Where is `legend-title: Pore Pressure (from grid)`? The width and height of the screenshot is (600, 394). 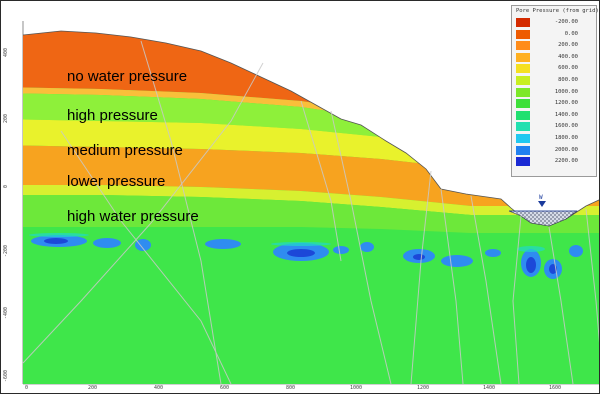 legend-title: Pore Pressure (from grid) is located at coordinates (557, 11).